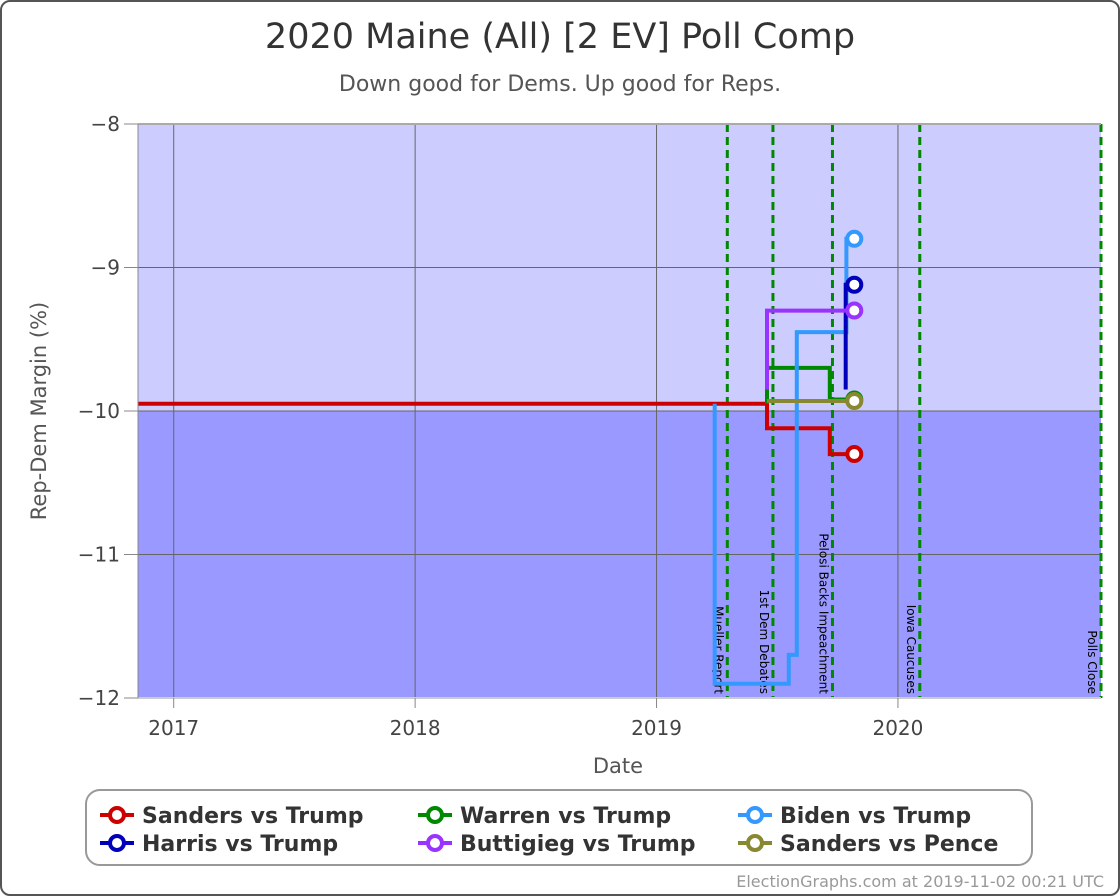 The image size is (1120, 896). Describe the element at coordinates (560, 37) in the screenshot. I see `chart-title: 2020 Maine (All) [2 EV] Poll Comp` at that location.